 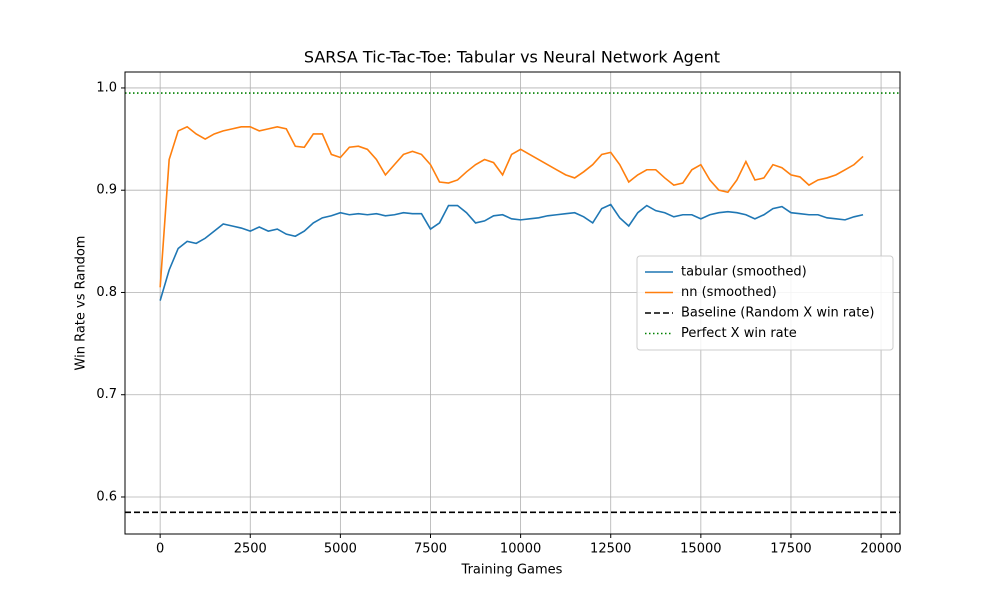 What do you see at coordinates (106, 292) in the screenshot?
I see `y-tick-label: 0.8` at bounding box center [106, 292].